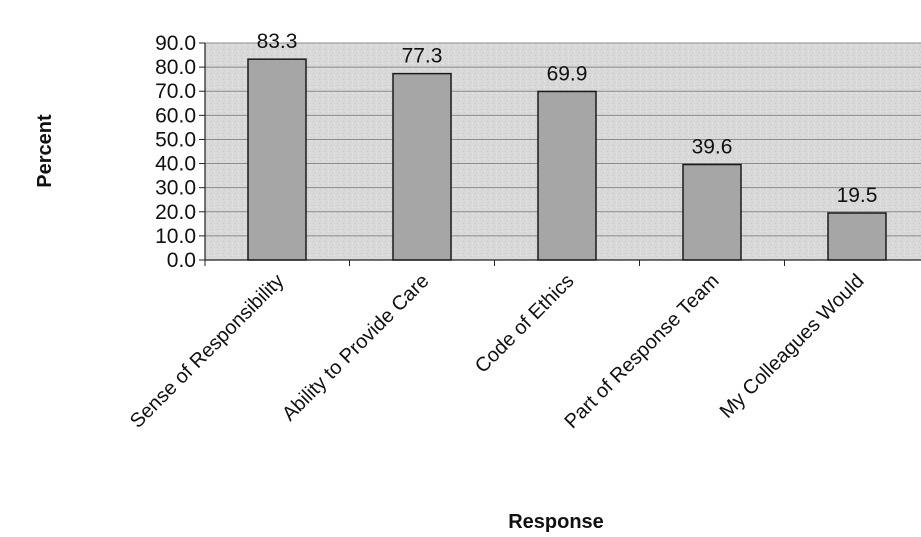 The width and height of the screenshot is (921, 537). I want to click on y-tick-label: 10.0, so click(175, 236).